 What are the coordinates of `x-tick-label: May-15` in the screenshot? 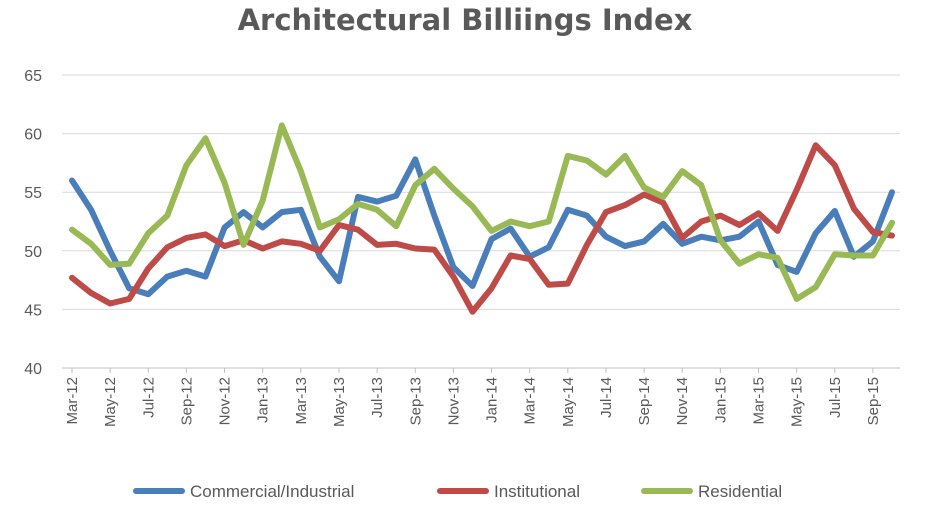 It's located at (797, 402).